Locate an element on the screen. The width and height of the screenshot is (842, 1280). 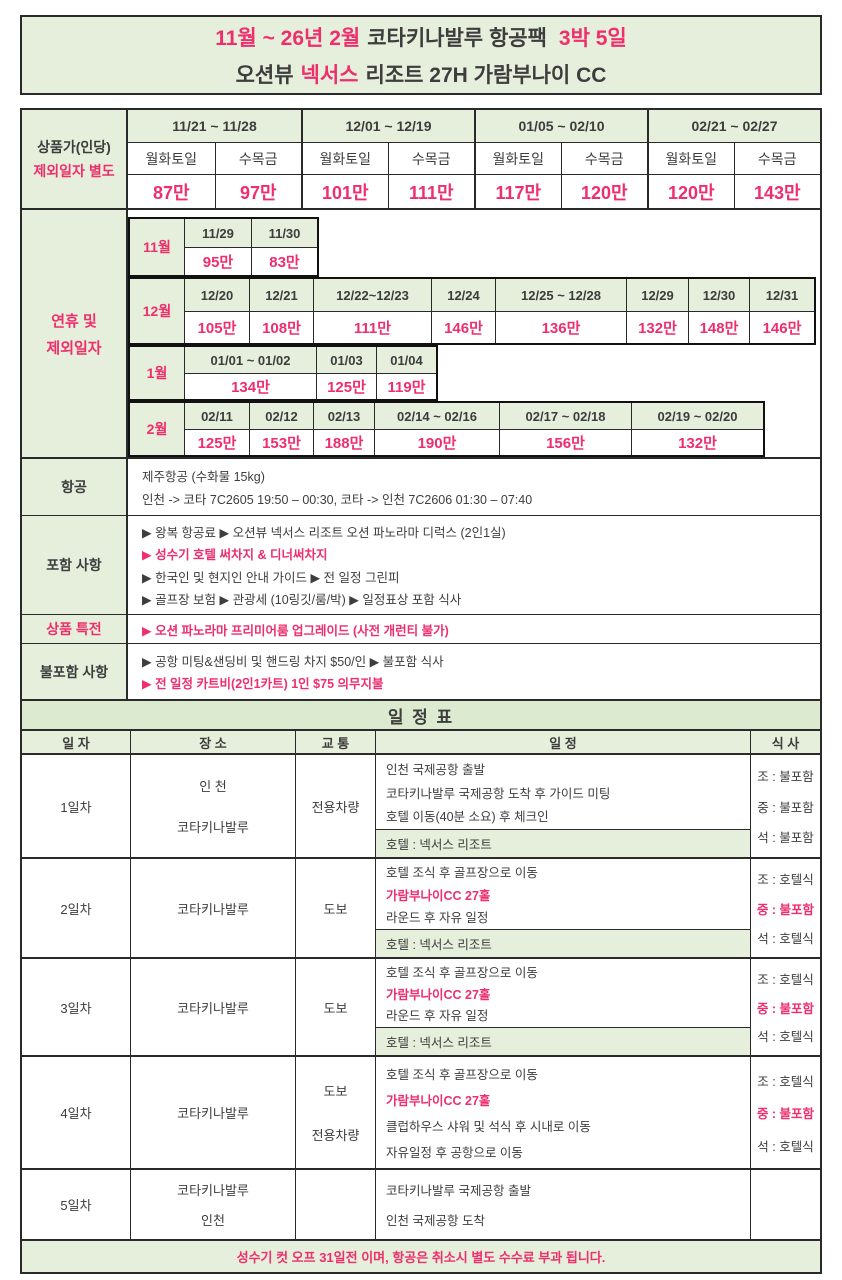
month-label: 1월 is located at coordinates (157, 373).